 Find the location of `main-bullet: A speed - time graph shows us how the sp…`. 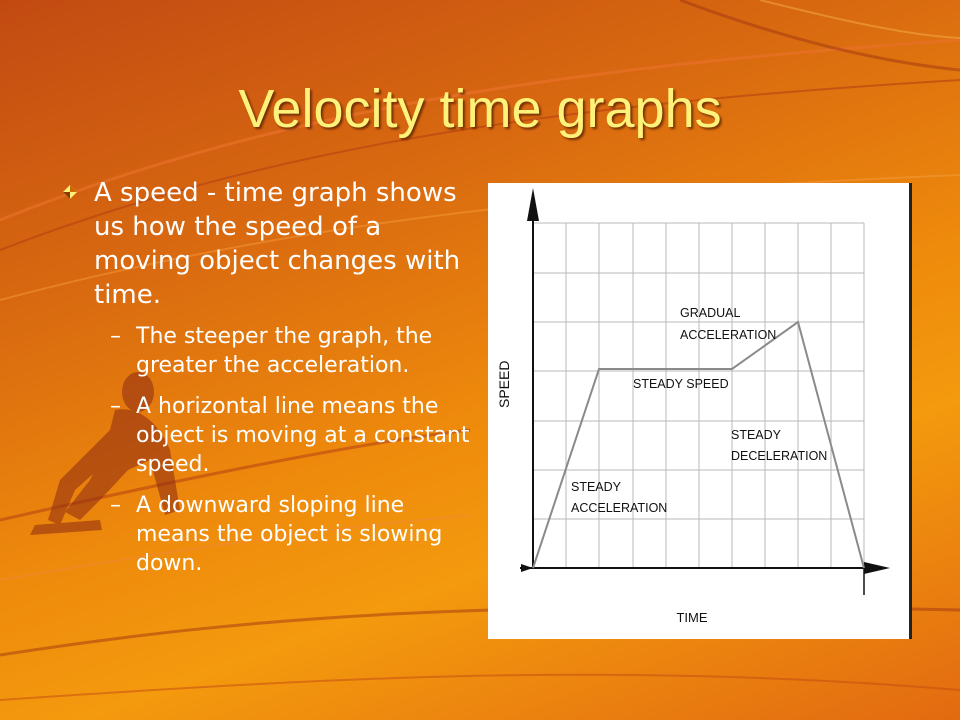

main-bullet: A speed - time graph shows us how the sp… is located at coordinates (267, 244).